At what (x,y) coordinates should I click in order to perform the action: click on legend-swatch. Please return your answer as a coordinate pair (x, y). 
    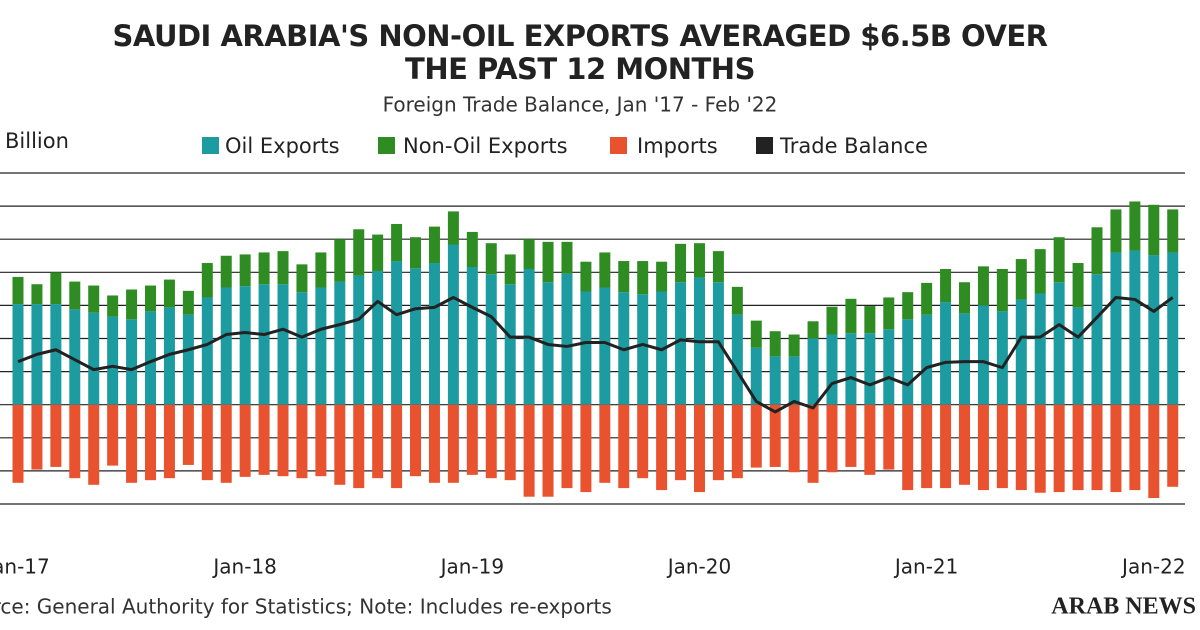
    Looking at the image, I should click on (618, 145).